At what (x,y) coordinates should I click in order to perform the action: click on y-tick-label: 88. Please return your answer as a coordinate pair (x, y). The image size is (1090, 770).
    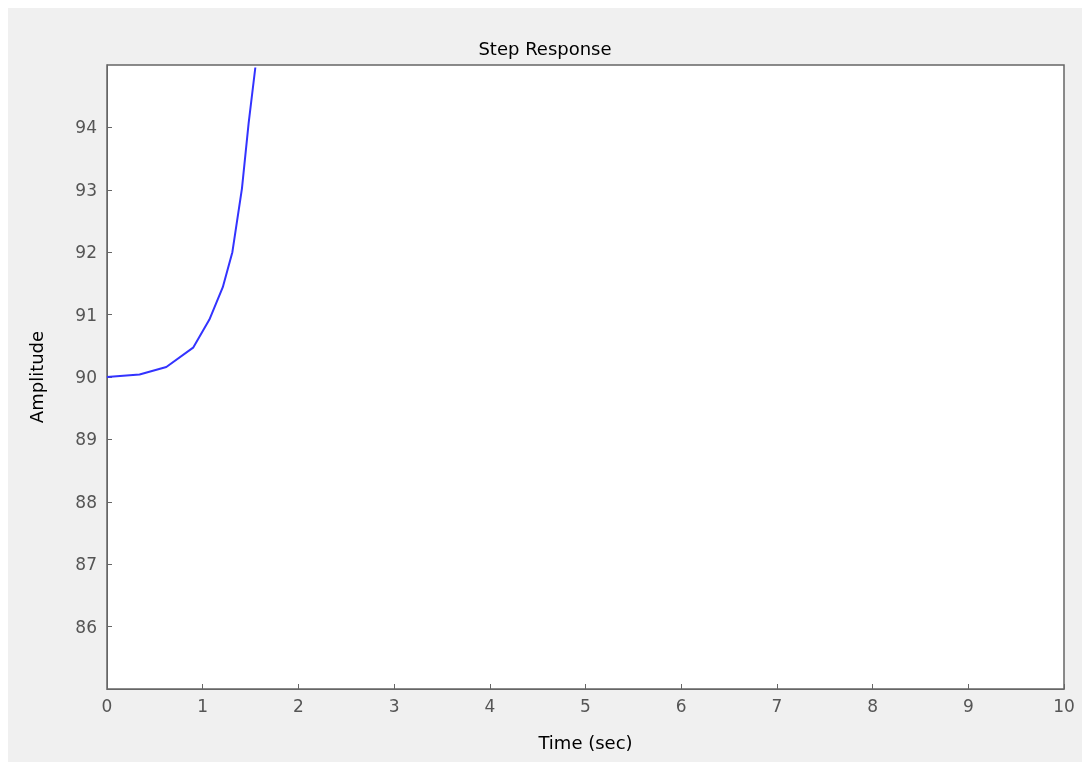
    Looking at the image, I should click on (86, 501).